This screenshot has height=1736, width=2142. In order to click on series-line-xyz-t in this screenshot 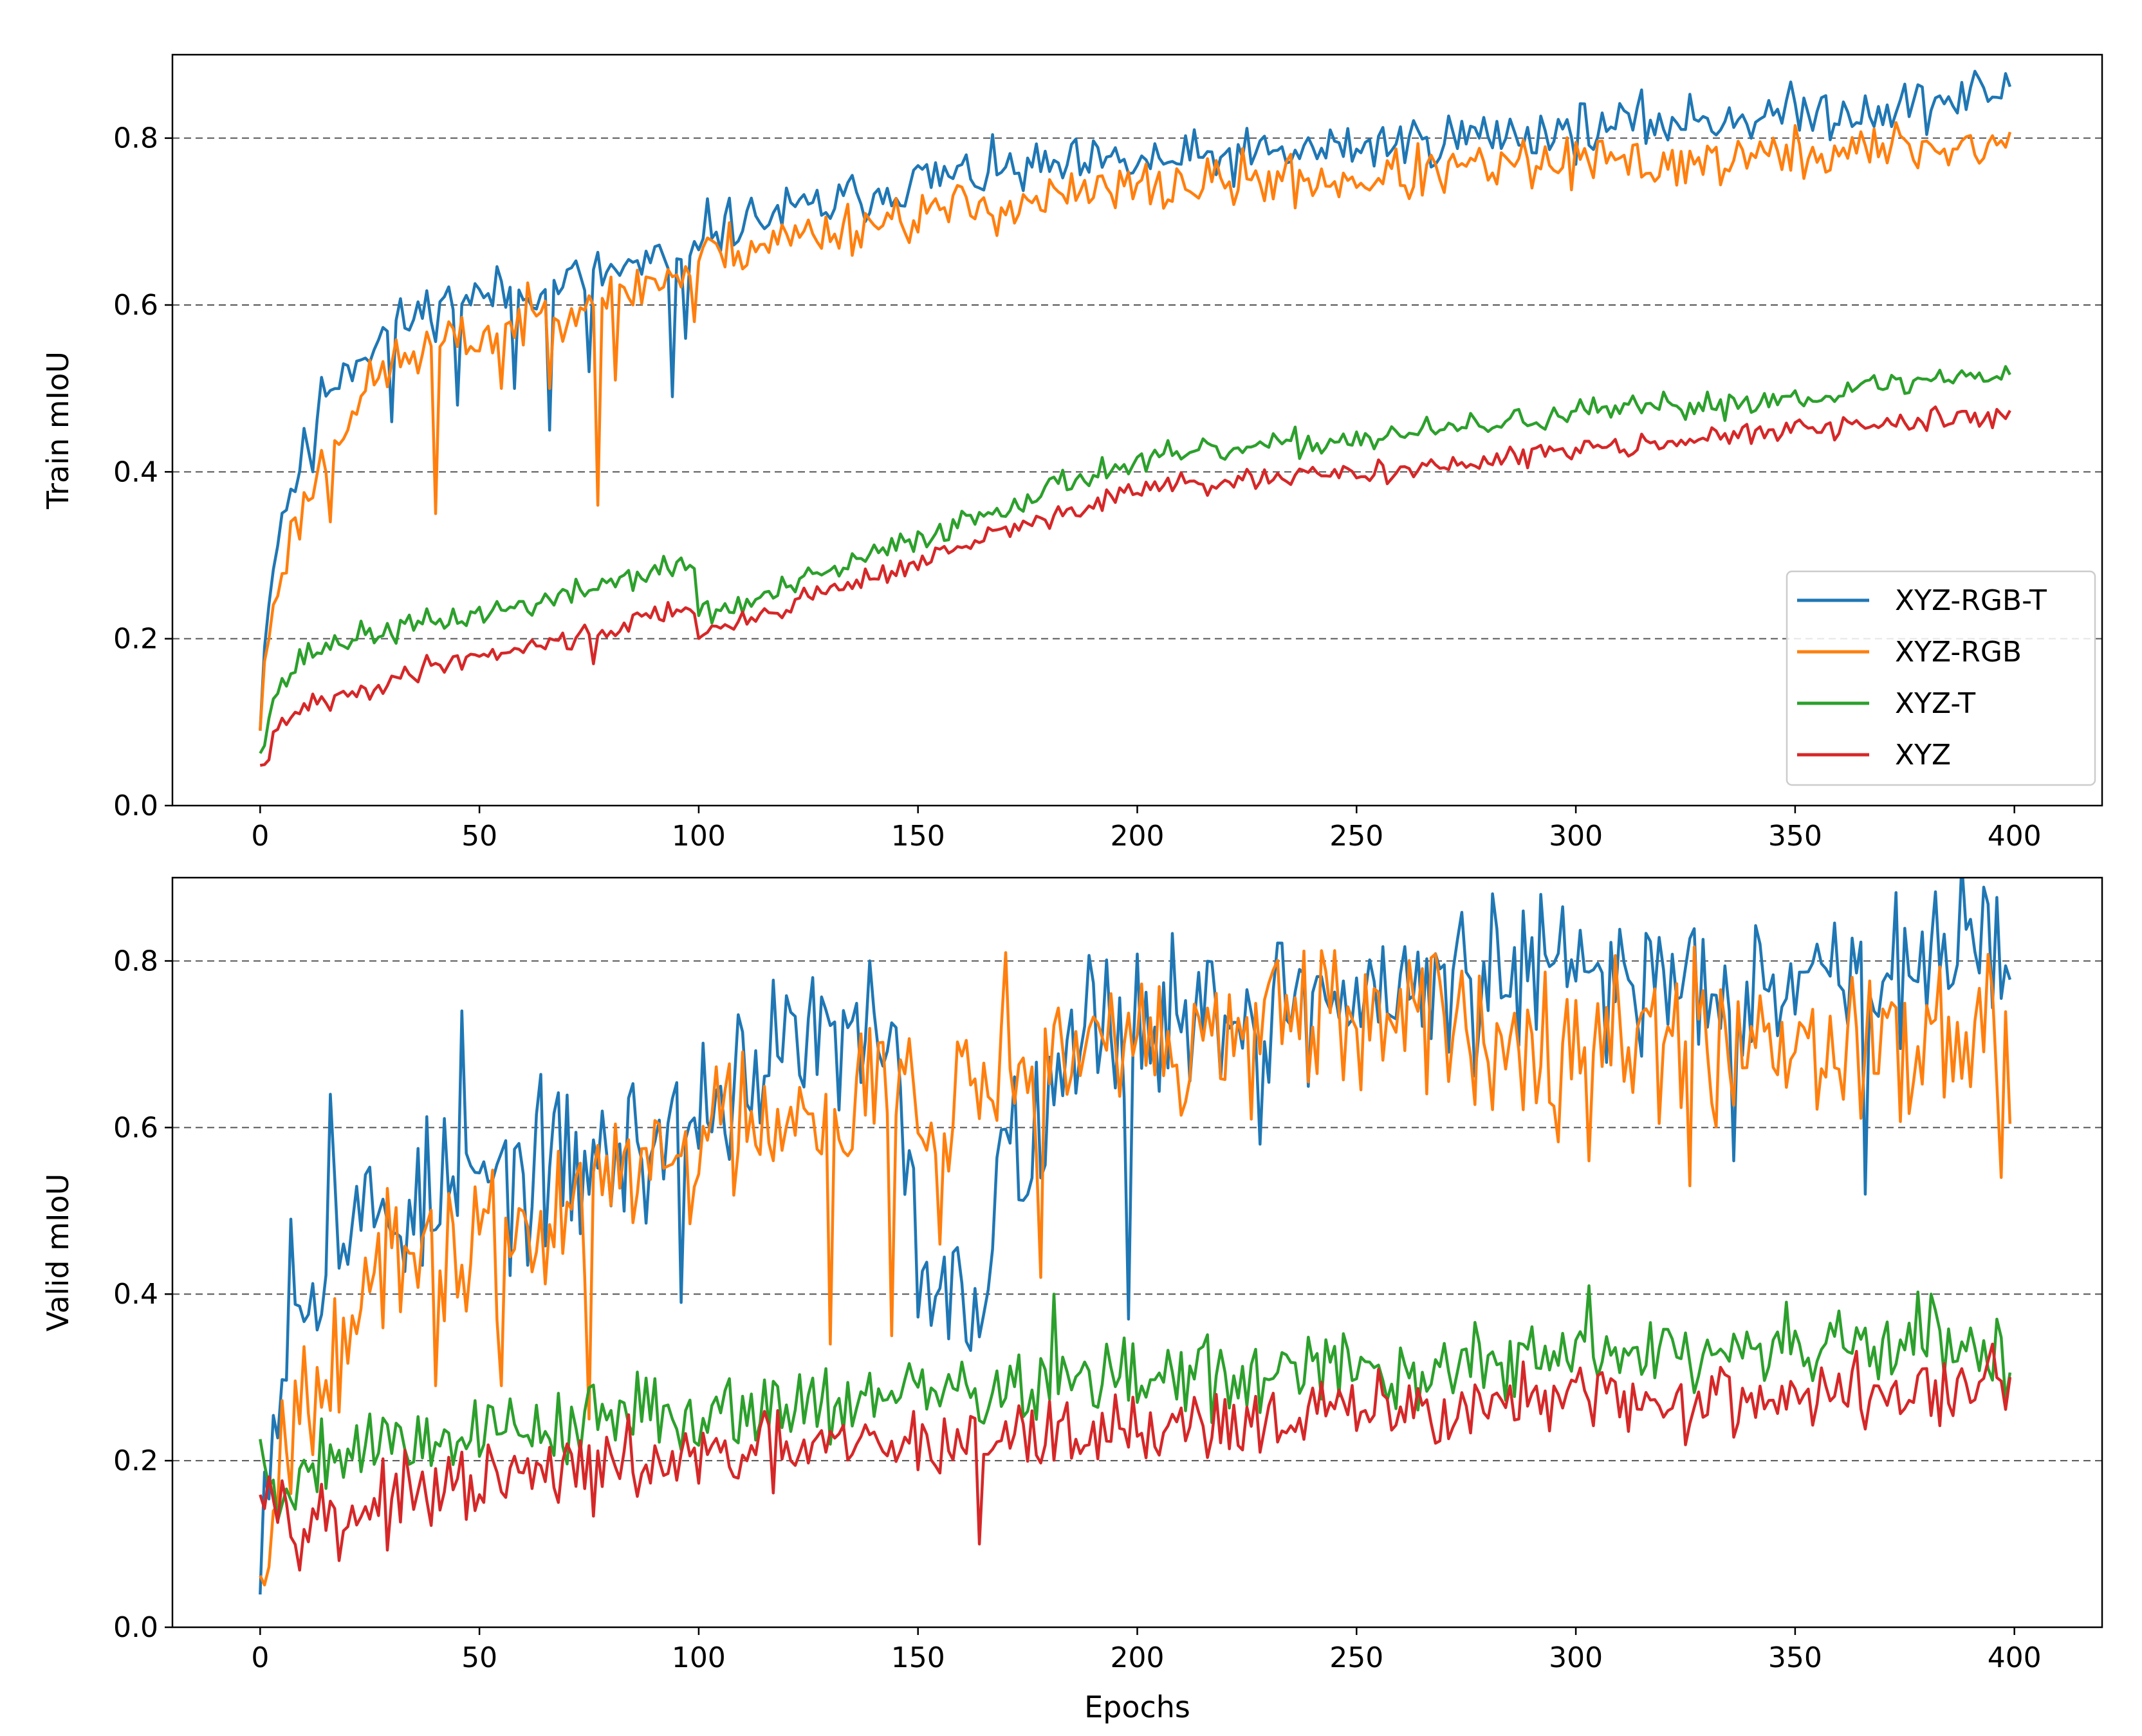, I will do `click(1135, 1403)`.